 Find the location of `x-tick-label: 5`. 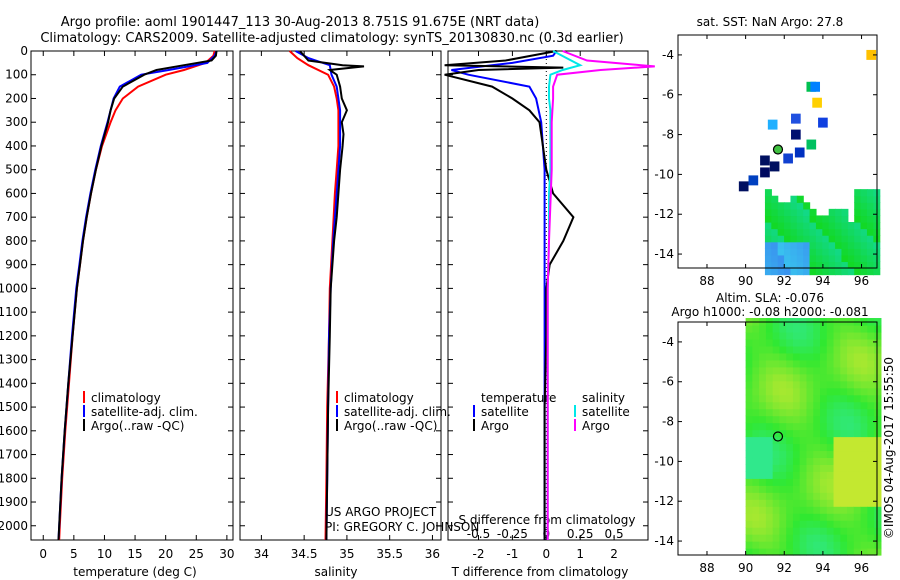

x-tick-label: 5 is located at coordinates (74, 554).